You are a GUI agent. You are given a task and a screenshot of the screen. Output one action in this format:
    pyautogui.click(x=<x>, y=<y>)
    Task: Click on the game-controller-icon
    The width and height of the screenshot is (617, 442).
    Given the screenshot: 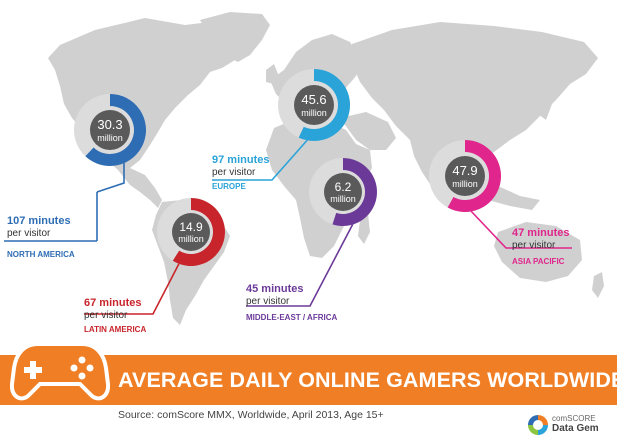 What is the action you would take?
    pyautogui.click(x=60, y=371)
    